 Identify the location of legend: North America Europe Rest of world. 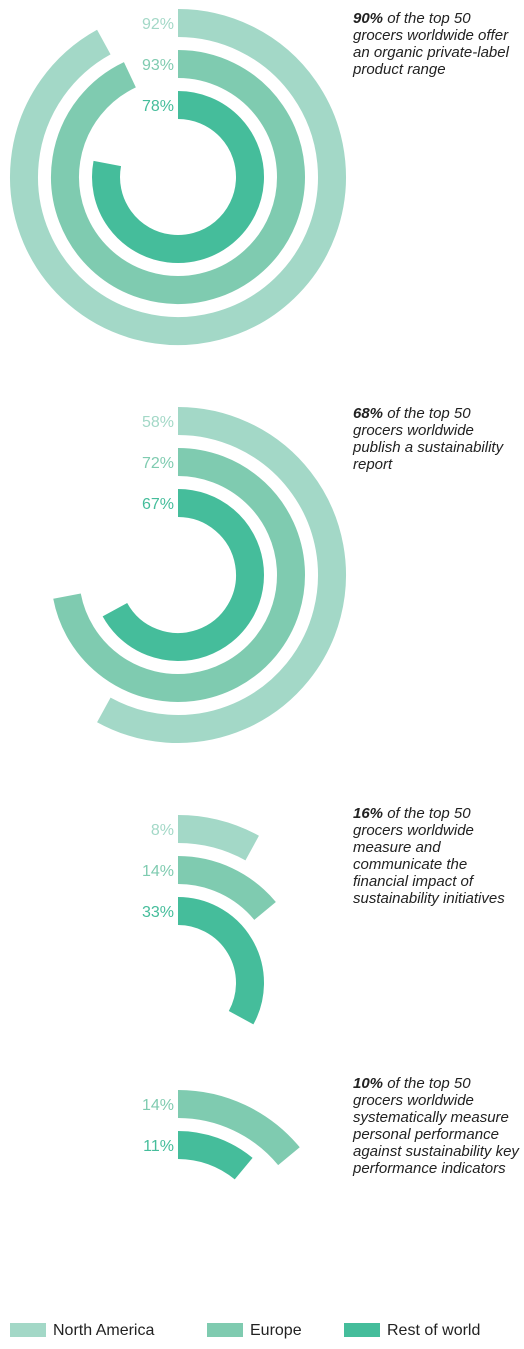
(265, 1332).